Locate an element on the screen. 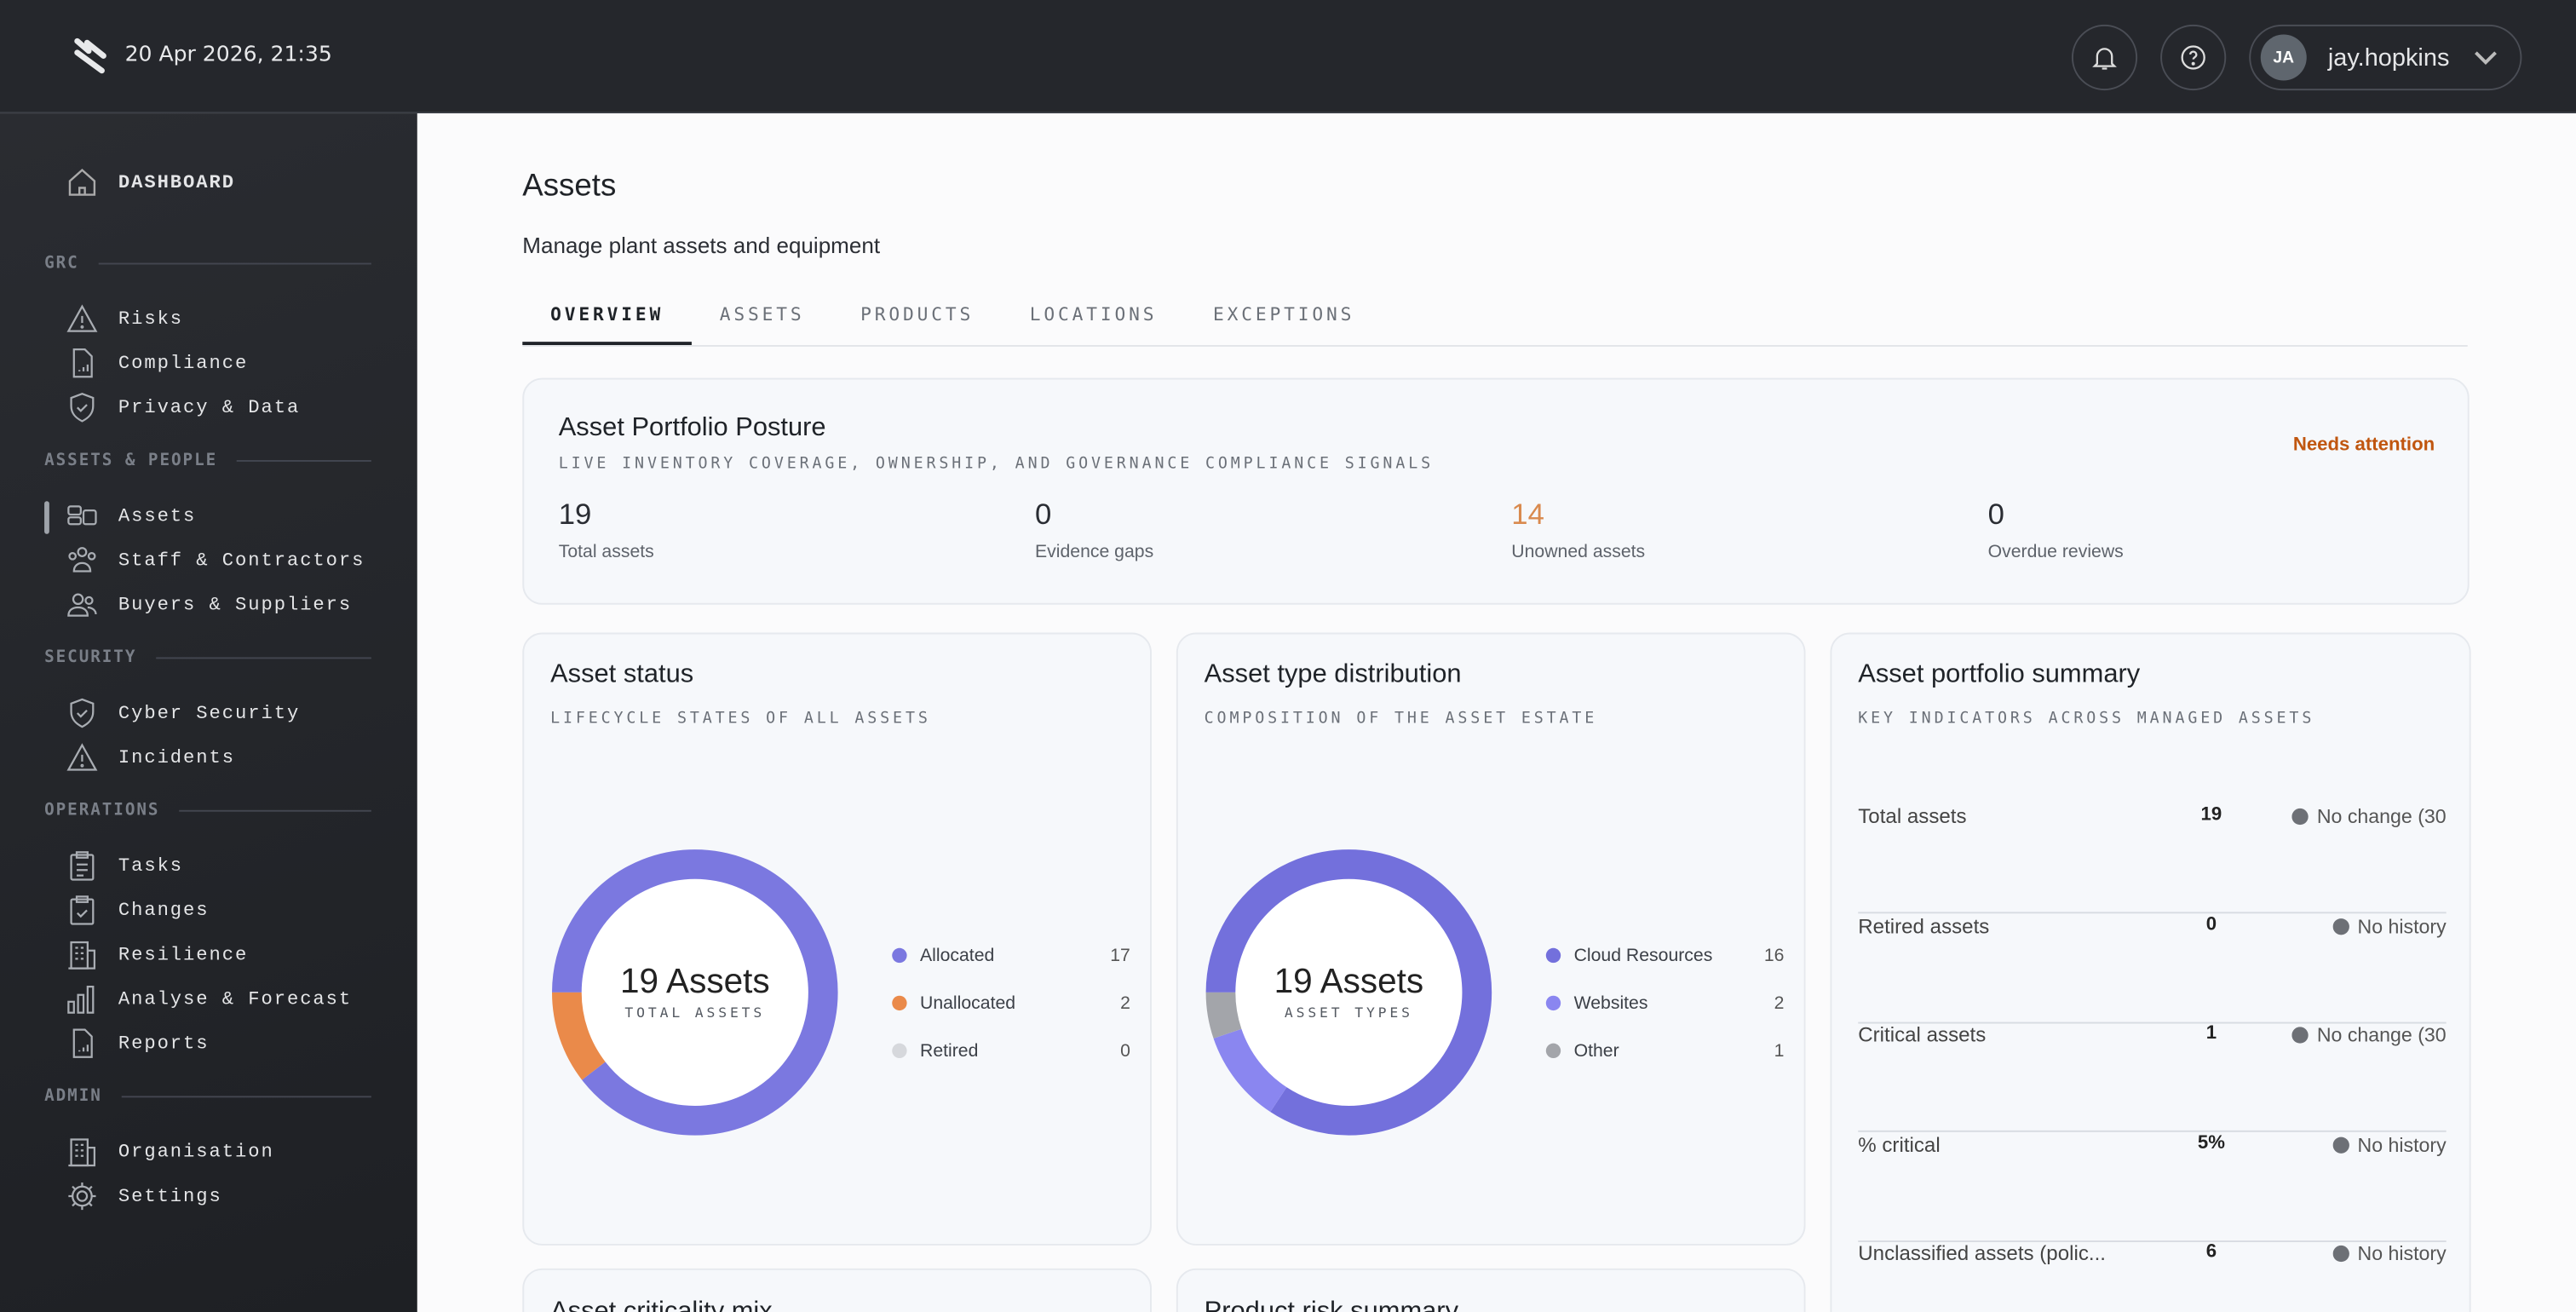 The width and height of the screenshot is (2576, 1312). row-label: Retired assets is located at coordinates (1924, 926).